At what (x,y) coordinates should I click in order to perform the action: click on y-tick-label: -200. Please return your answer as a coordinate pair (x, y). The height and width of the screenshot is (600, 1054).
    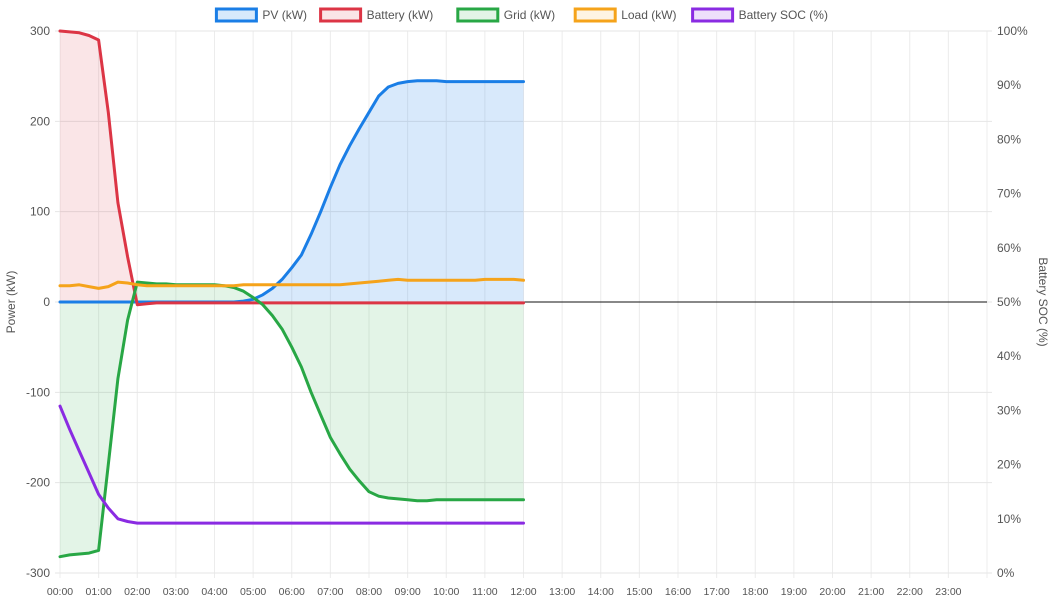
    Looking at the image, I should click on (38, 483).